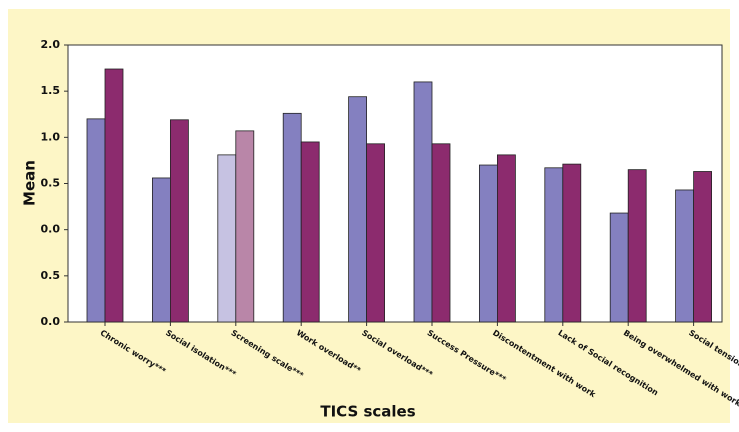  I want to click on y-tick-label: 1.0, so click(51, 136).